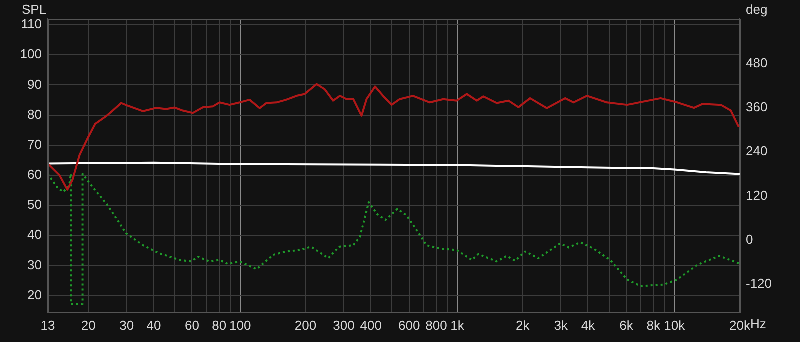 This screenshot has height=342, width=800. I want to click on x-tick-label: 13, so click(48, 325).